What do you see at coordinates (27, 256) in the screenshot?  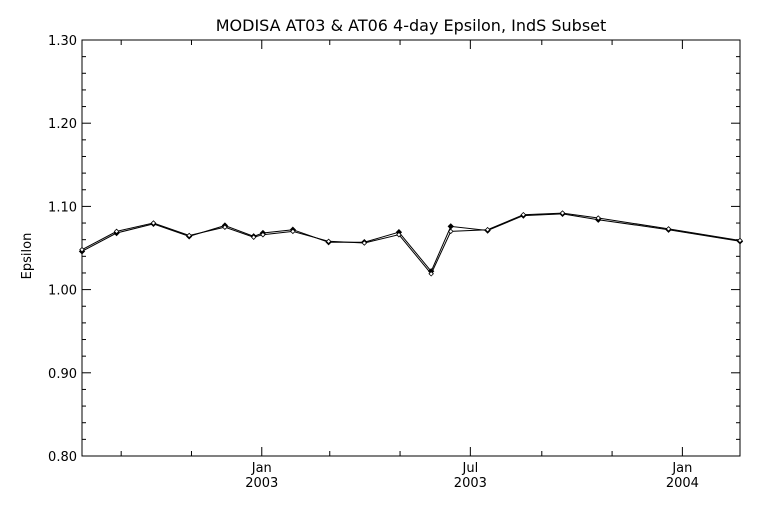 I see `y-axis-label: Epsilon` at bounding box center [27, 256].